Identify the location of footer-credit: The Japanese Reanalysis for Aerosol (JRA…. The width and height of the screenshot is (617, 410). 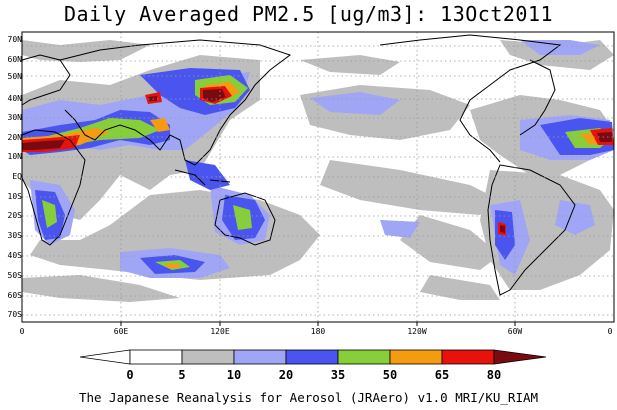
(308, 397).